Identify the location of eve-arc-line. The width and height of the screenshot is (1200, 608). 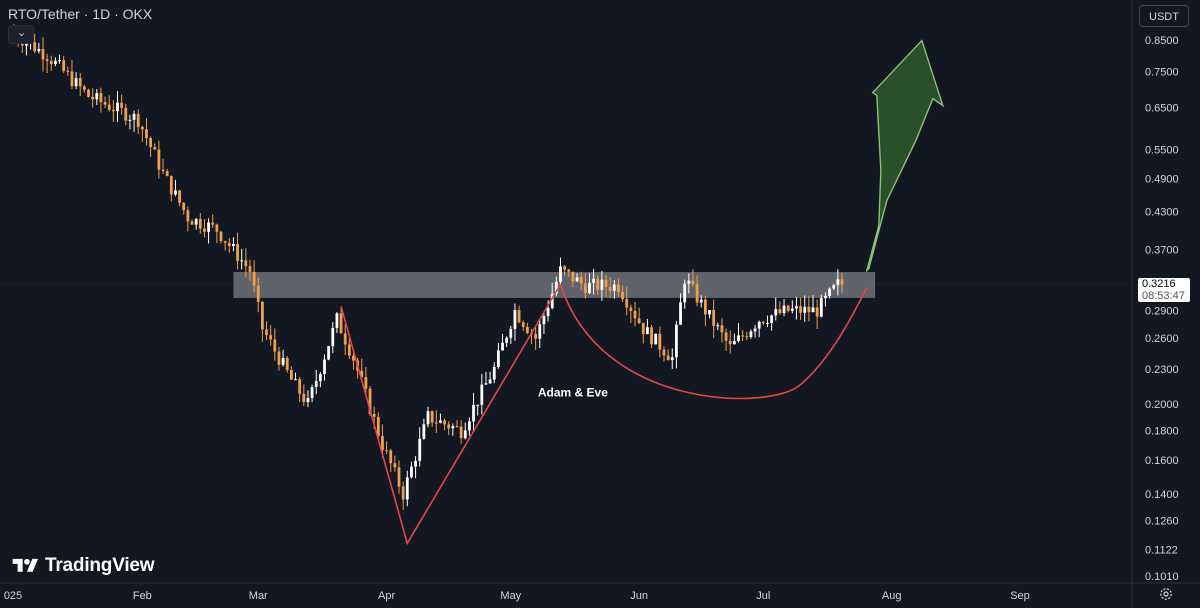
(713, 342).